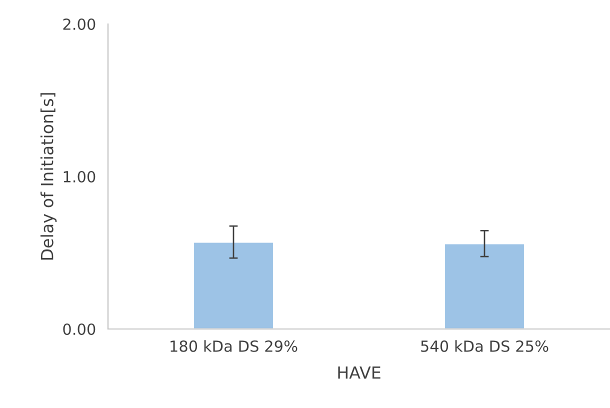 The height and width of the screenshot is (408, 610). Describe the element at coordinates (234, 346) in the screenshot. I see `x-tick-label: 180 kDa DS 29%` at that location.